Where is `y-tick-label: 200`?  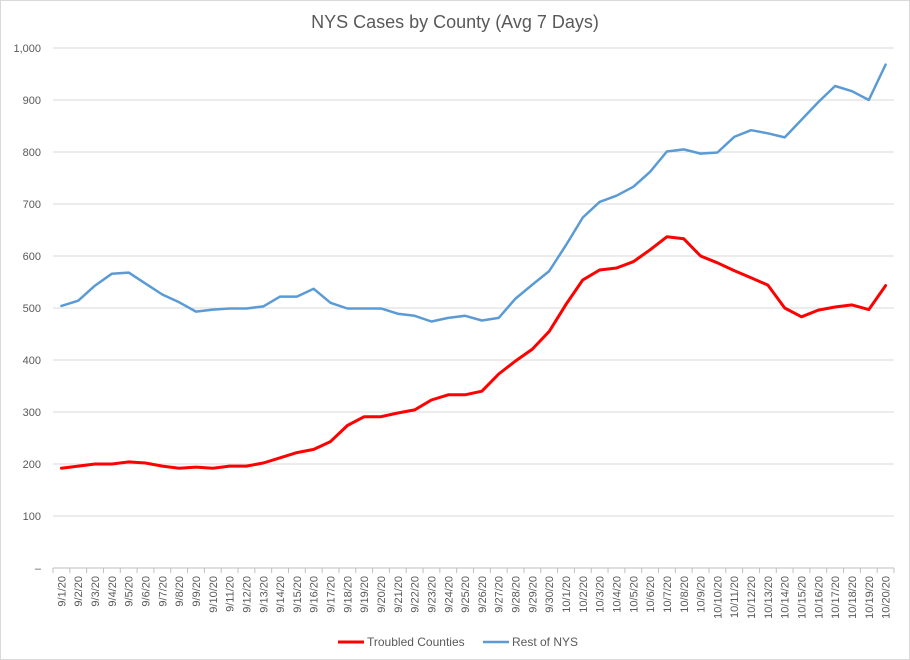
y-tick-label: 200 is located at coordinates (32, 465).